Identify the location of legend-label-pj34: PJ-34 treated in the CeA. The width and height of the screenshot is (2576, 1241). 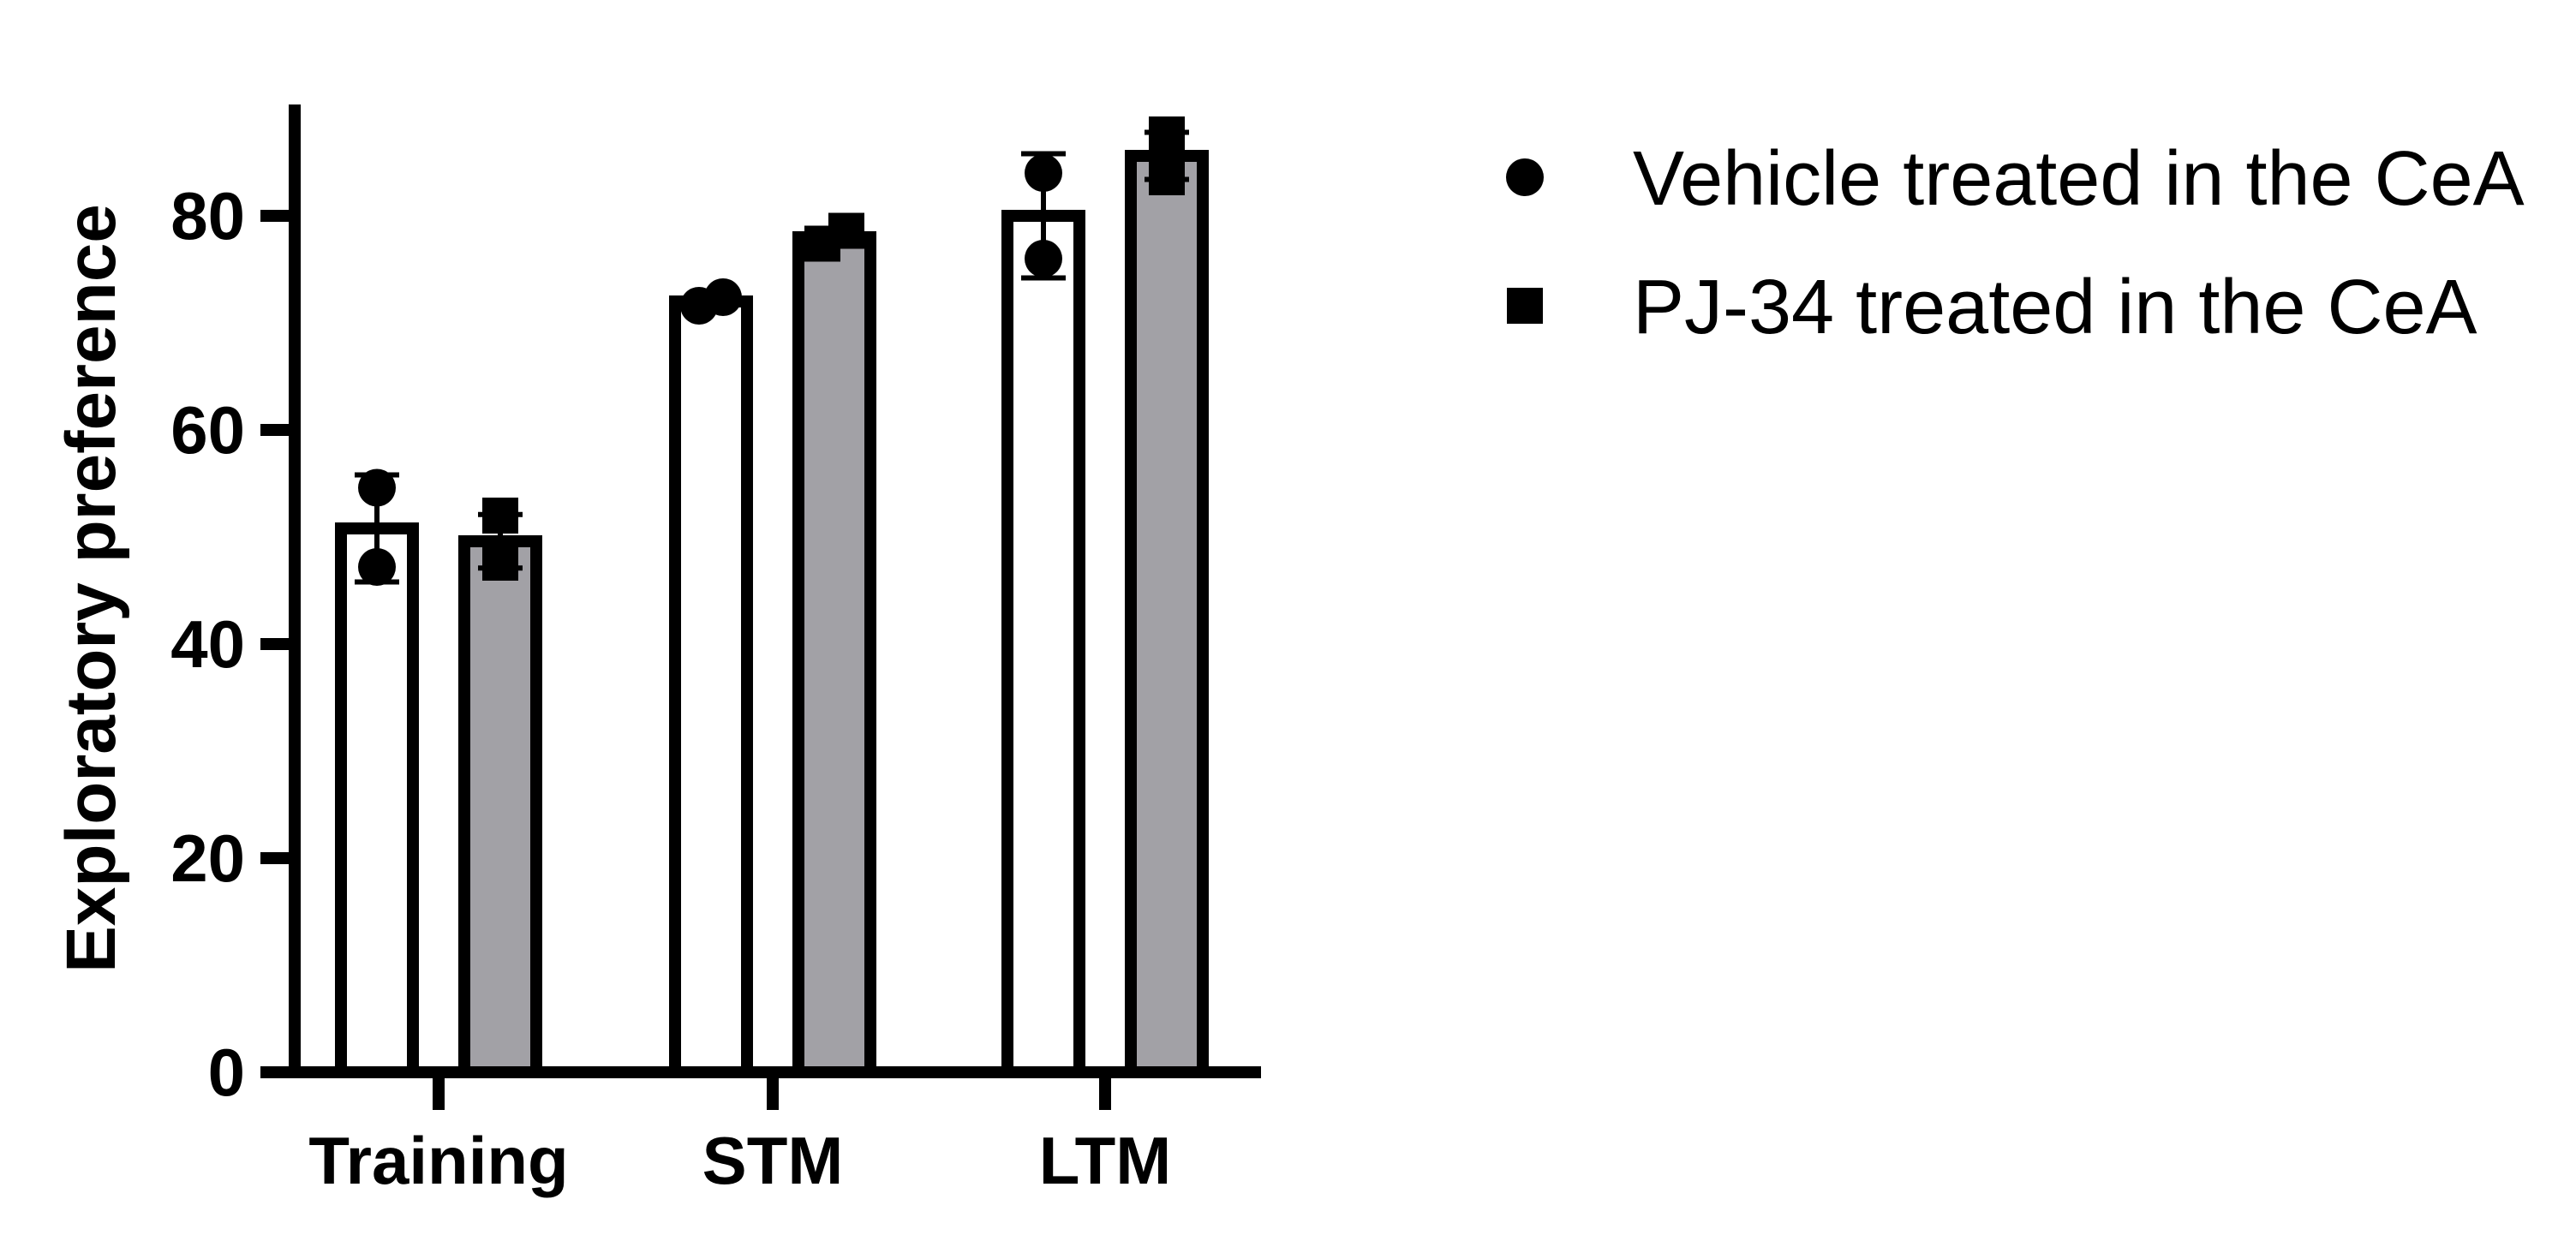
(2055, 307).